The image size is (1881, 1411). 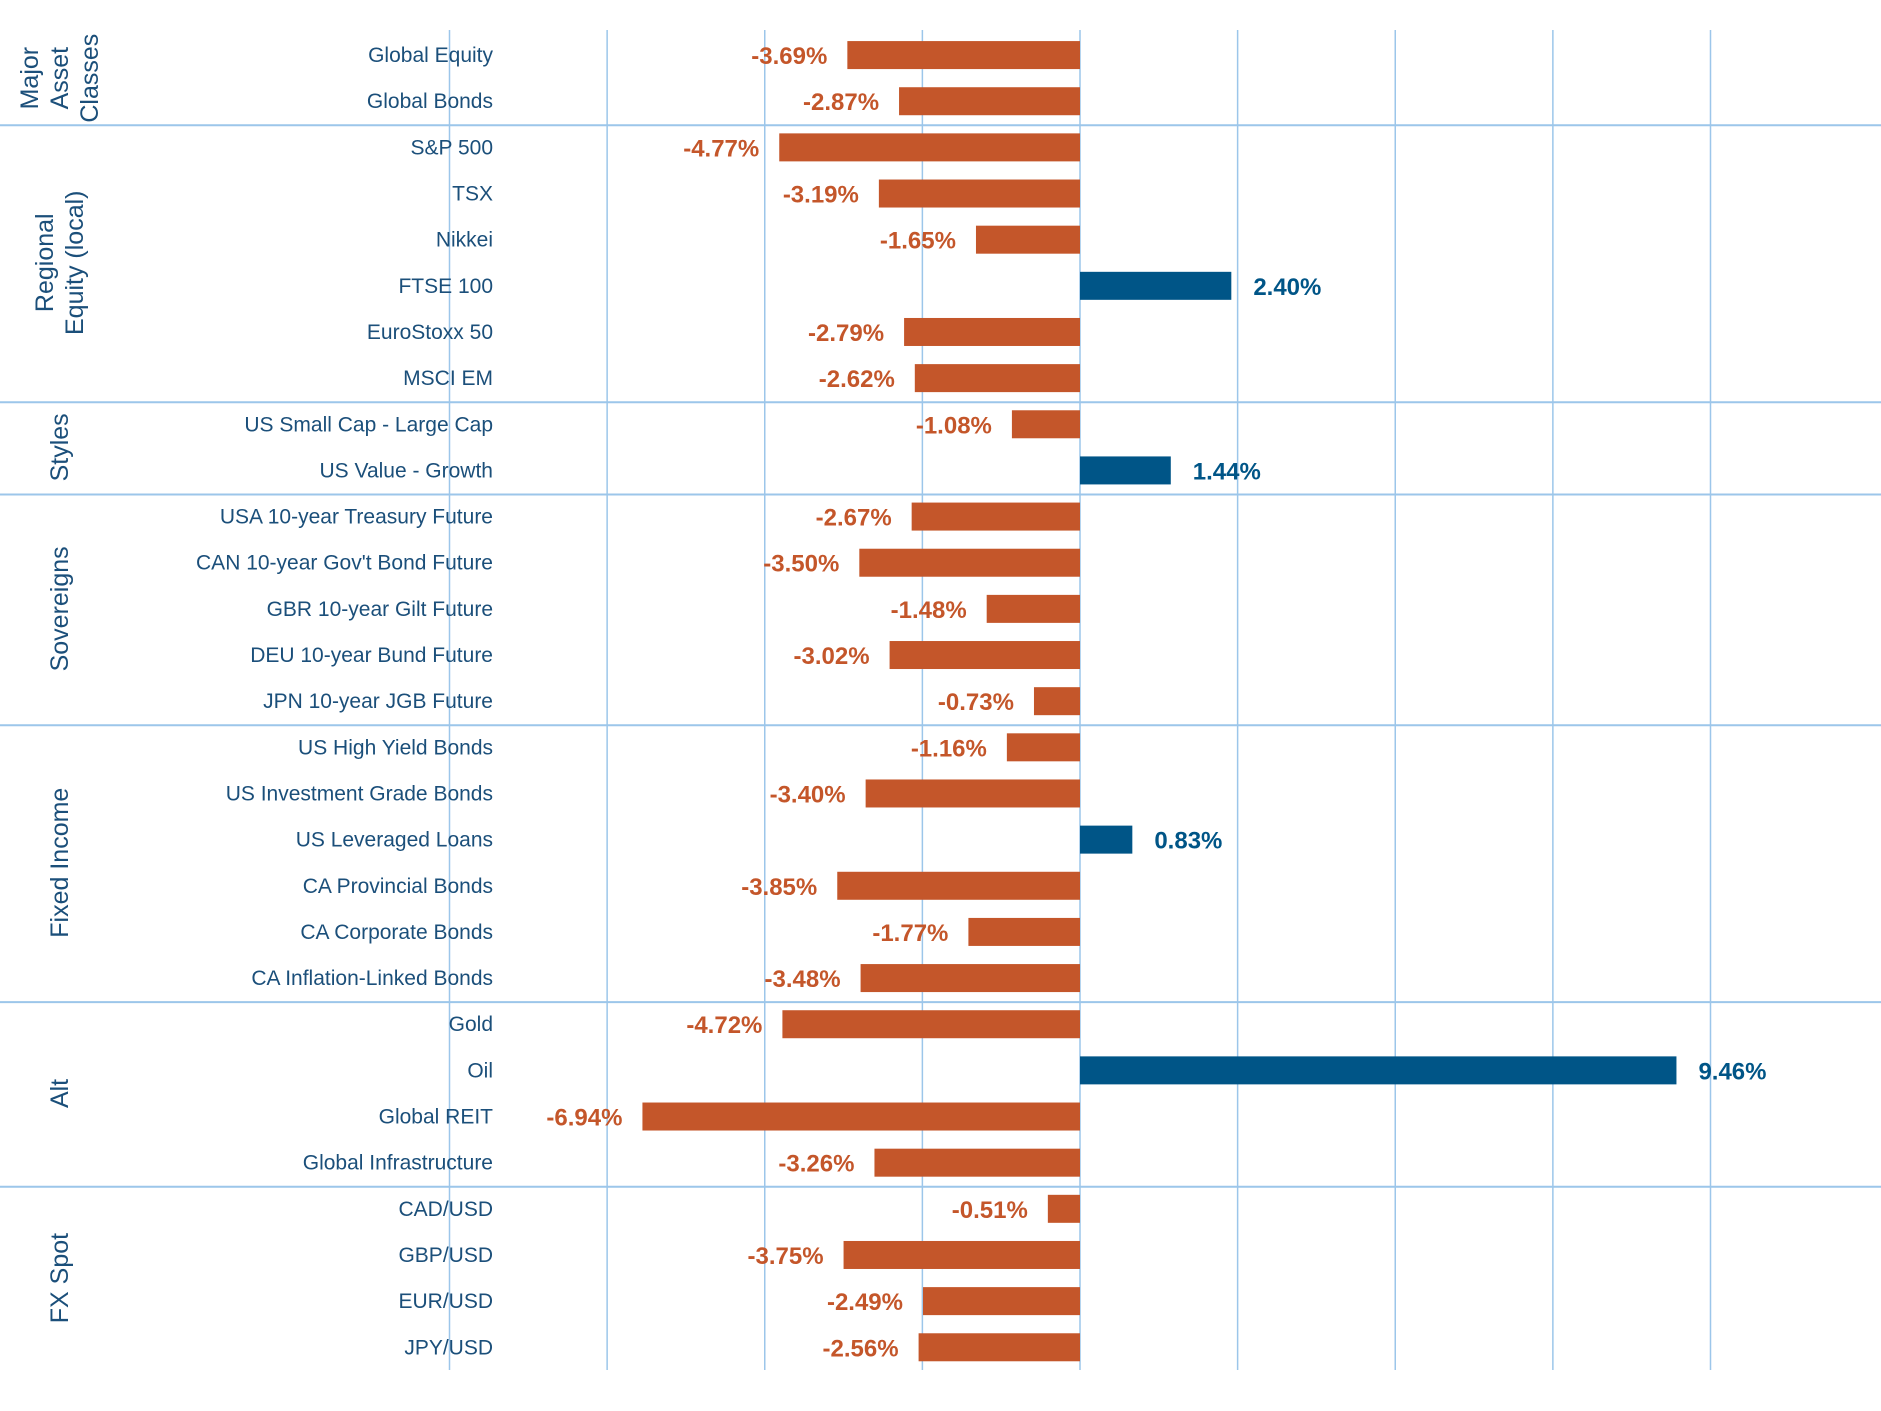 What do you see at coordinates (60, 863) in the screenshot?
I see `group-label: Fixed Income` at bounding box center [60, 863].